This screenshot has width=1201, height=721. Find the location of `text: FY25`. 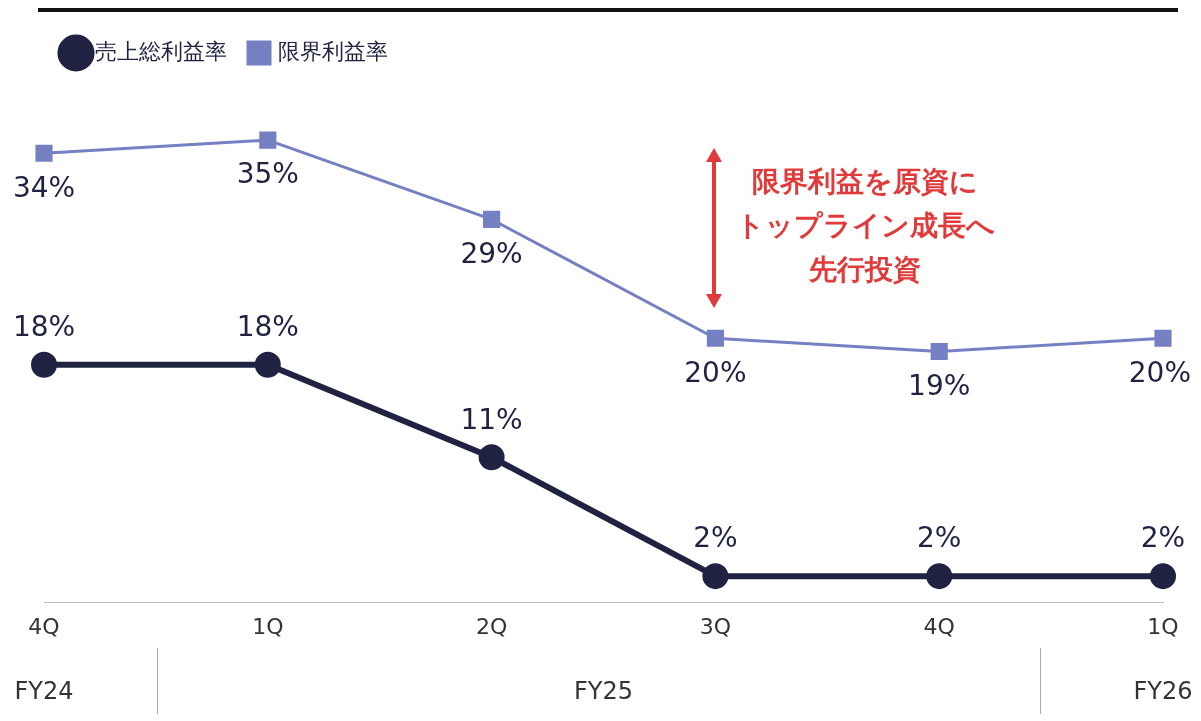

text: FY25 is located at coordinates (603, 691).